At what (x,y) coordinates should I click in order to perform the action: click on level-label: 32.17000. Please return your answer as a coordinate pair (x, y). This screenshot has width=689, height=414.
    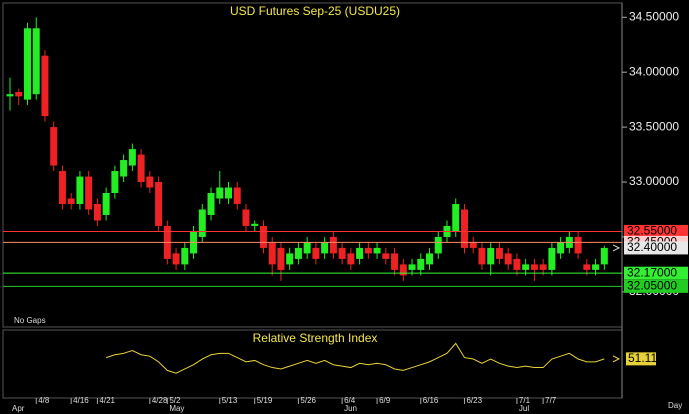
    Looking at the image, I should click on (652, 272).